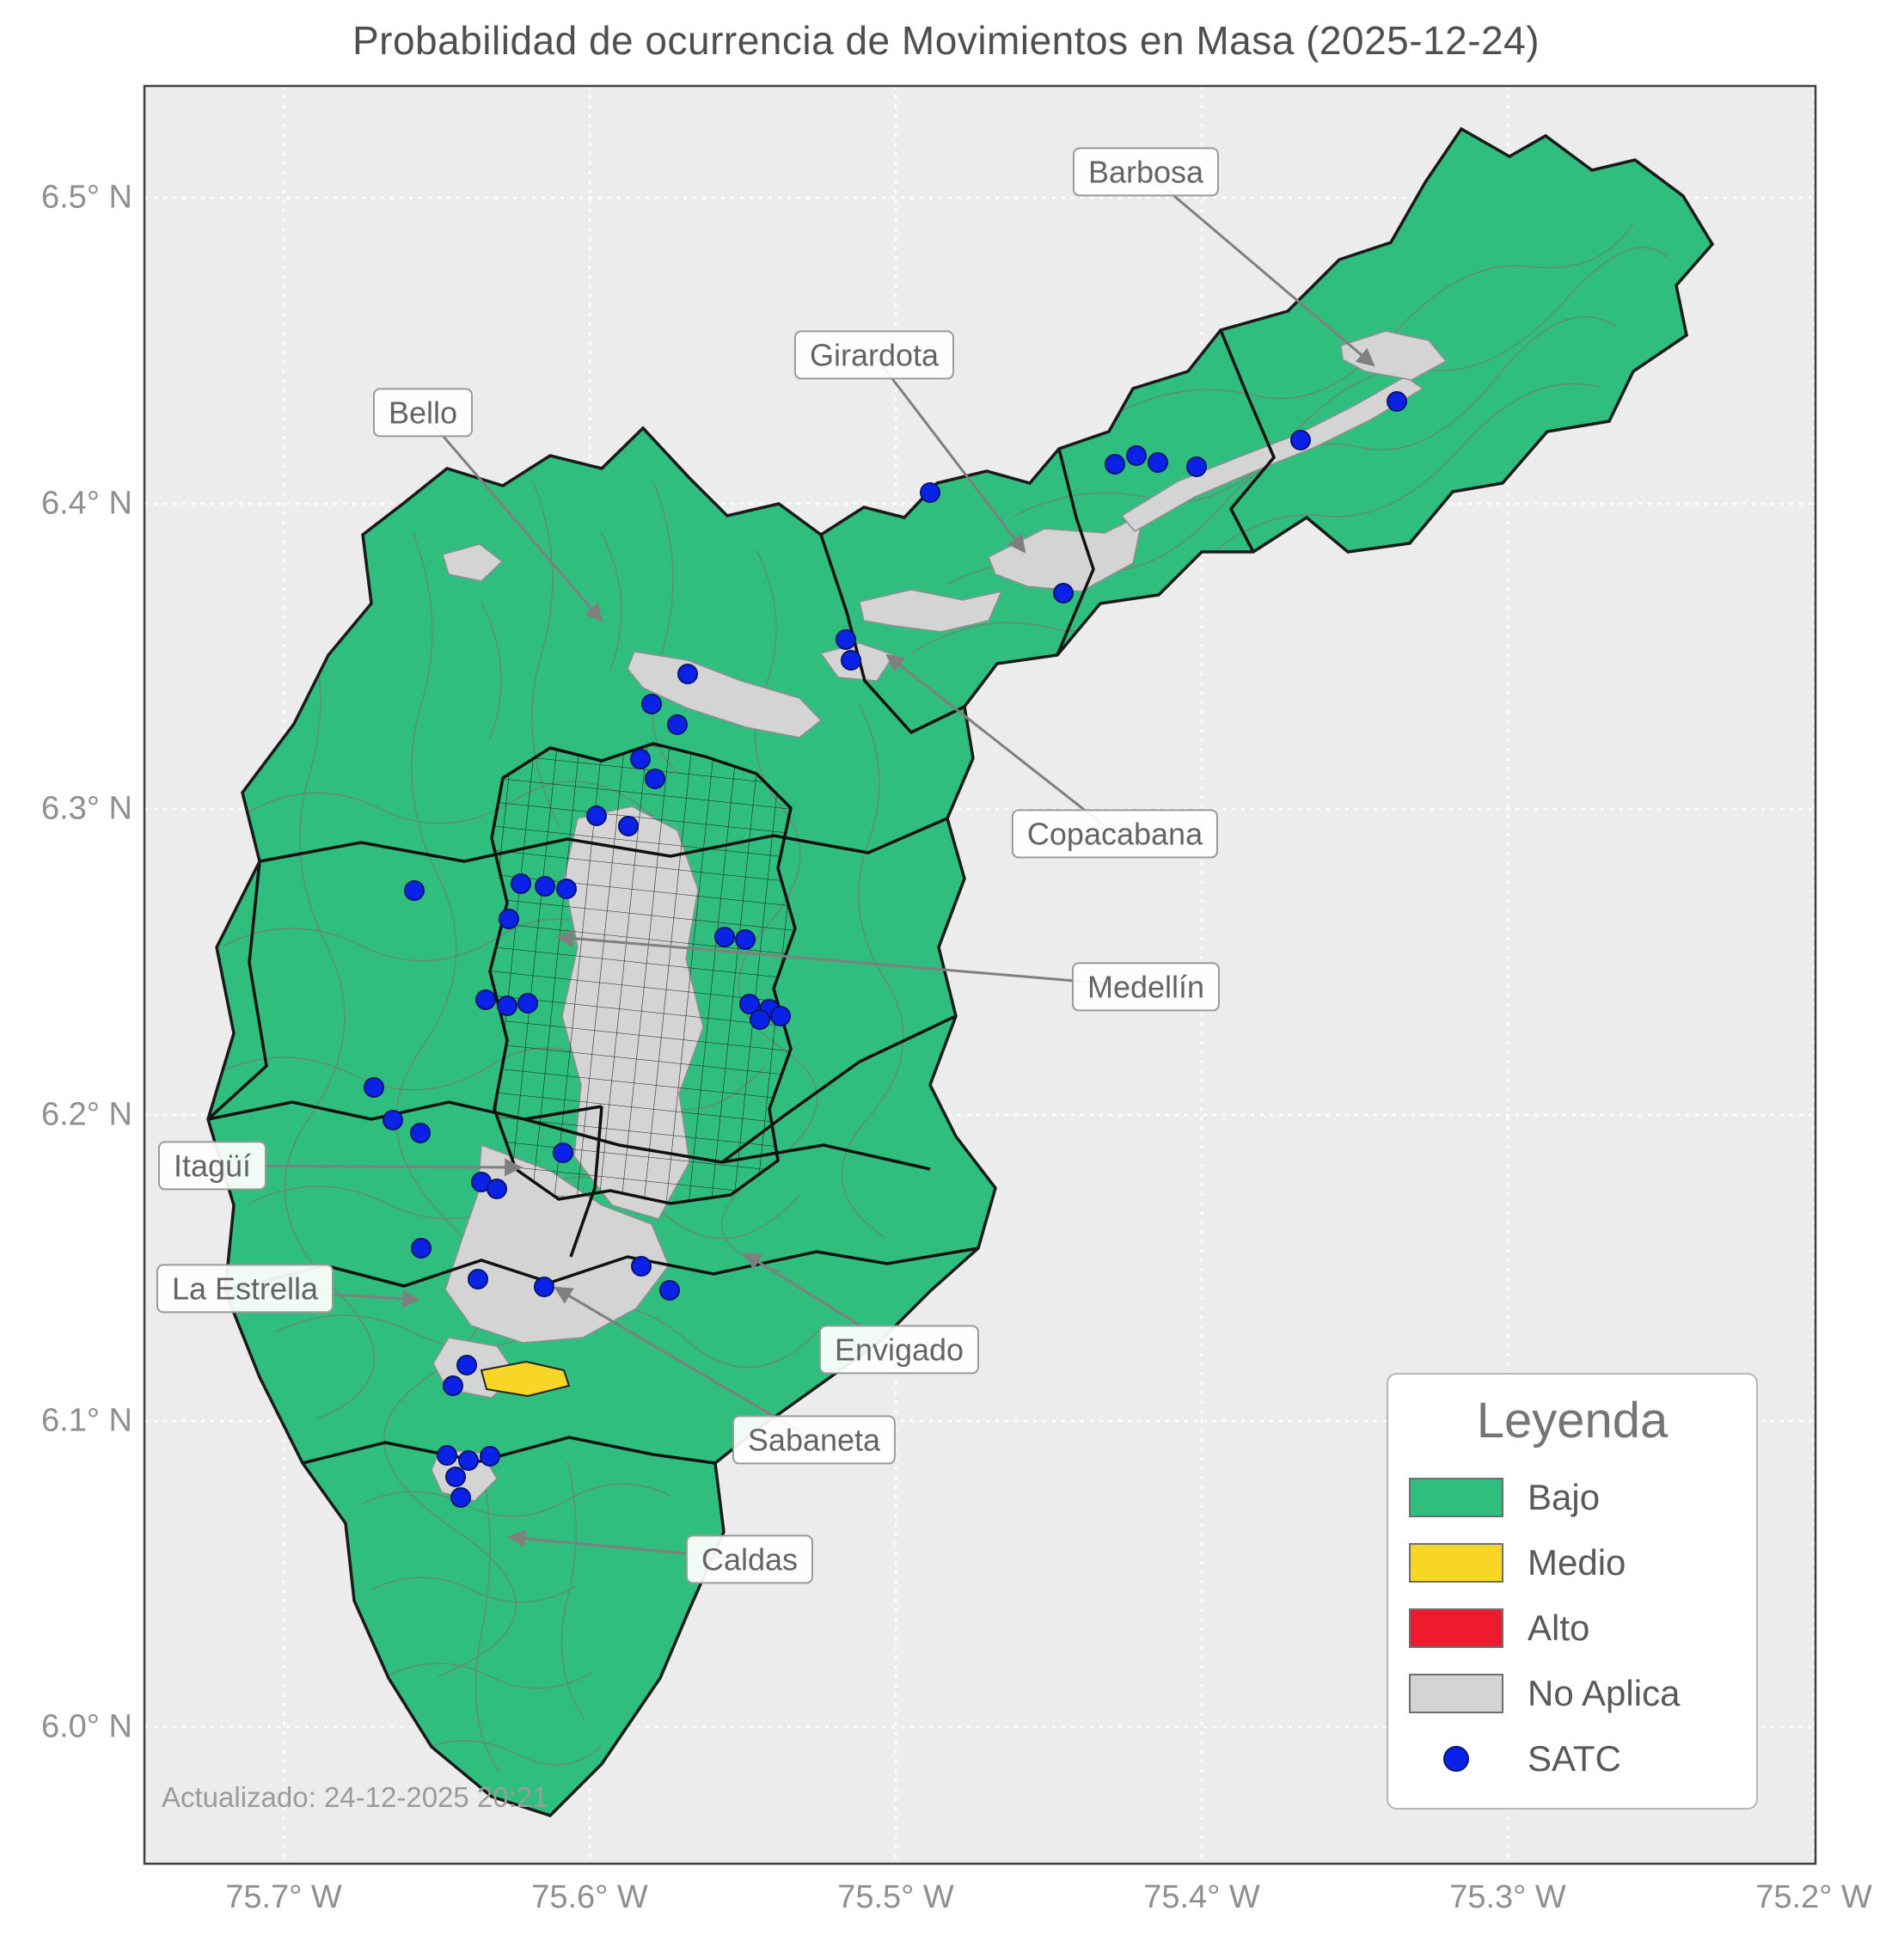  Describe the element at coordinates (512, 517) in the screenshot. I see `annotation-arrow-bello` at that location.